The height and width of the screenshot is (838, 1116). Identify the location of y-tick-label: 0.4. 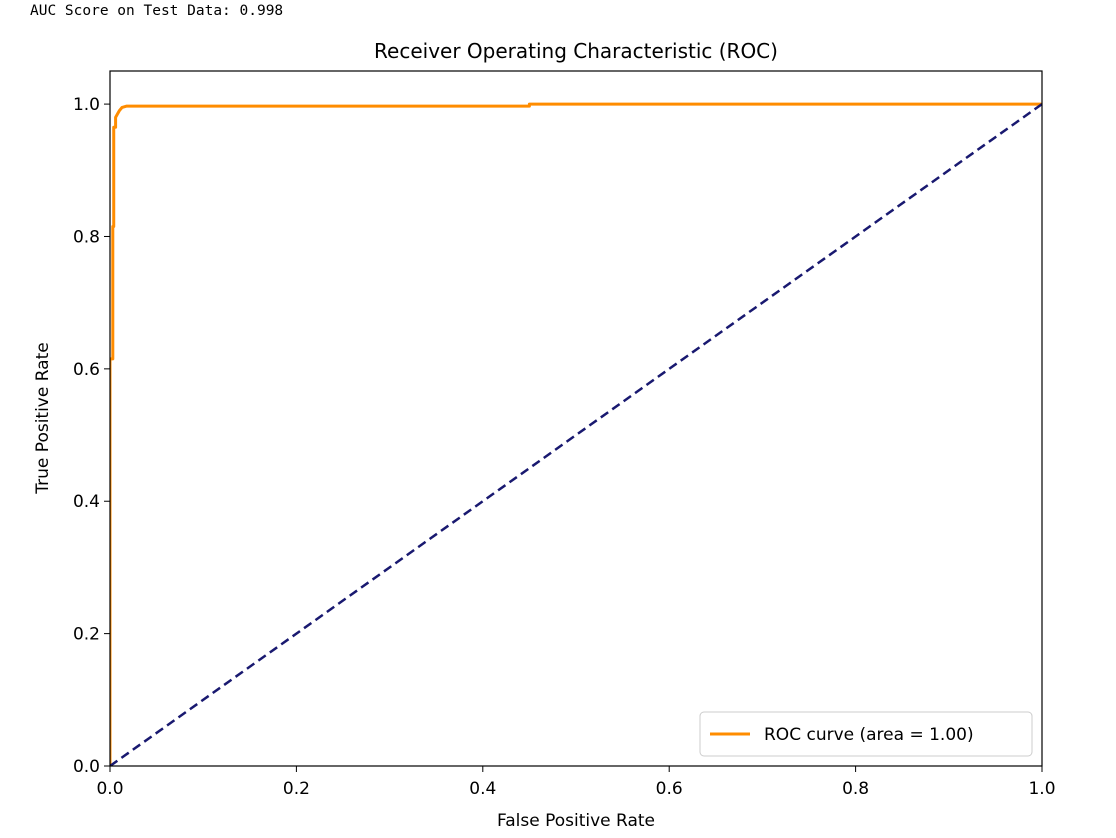
(86, 502).